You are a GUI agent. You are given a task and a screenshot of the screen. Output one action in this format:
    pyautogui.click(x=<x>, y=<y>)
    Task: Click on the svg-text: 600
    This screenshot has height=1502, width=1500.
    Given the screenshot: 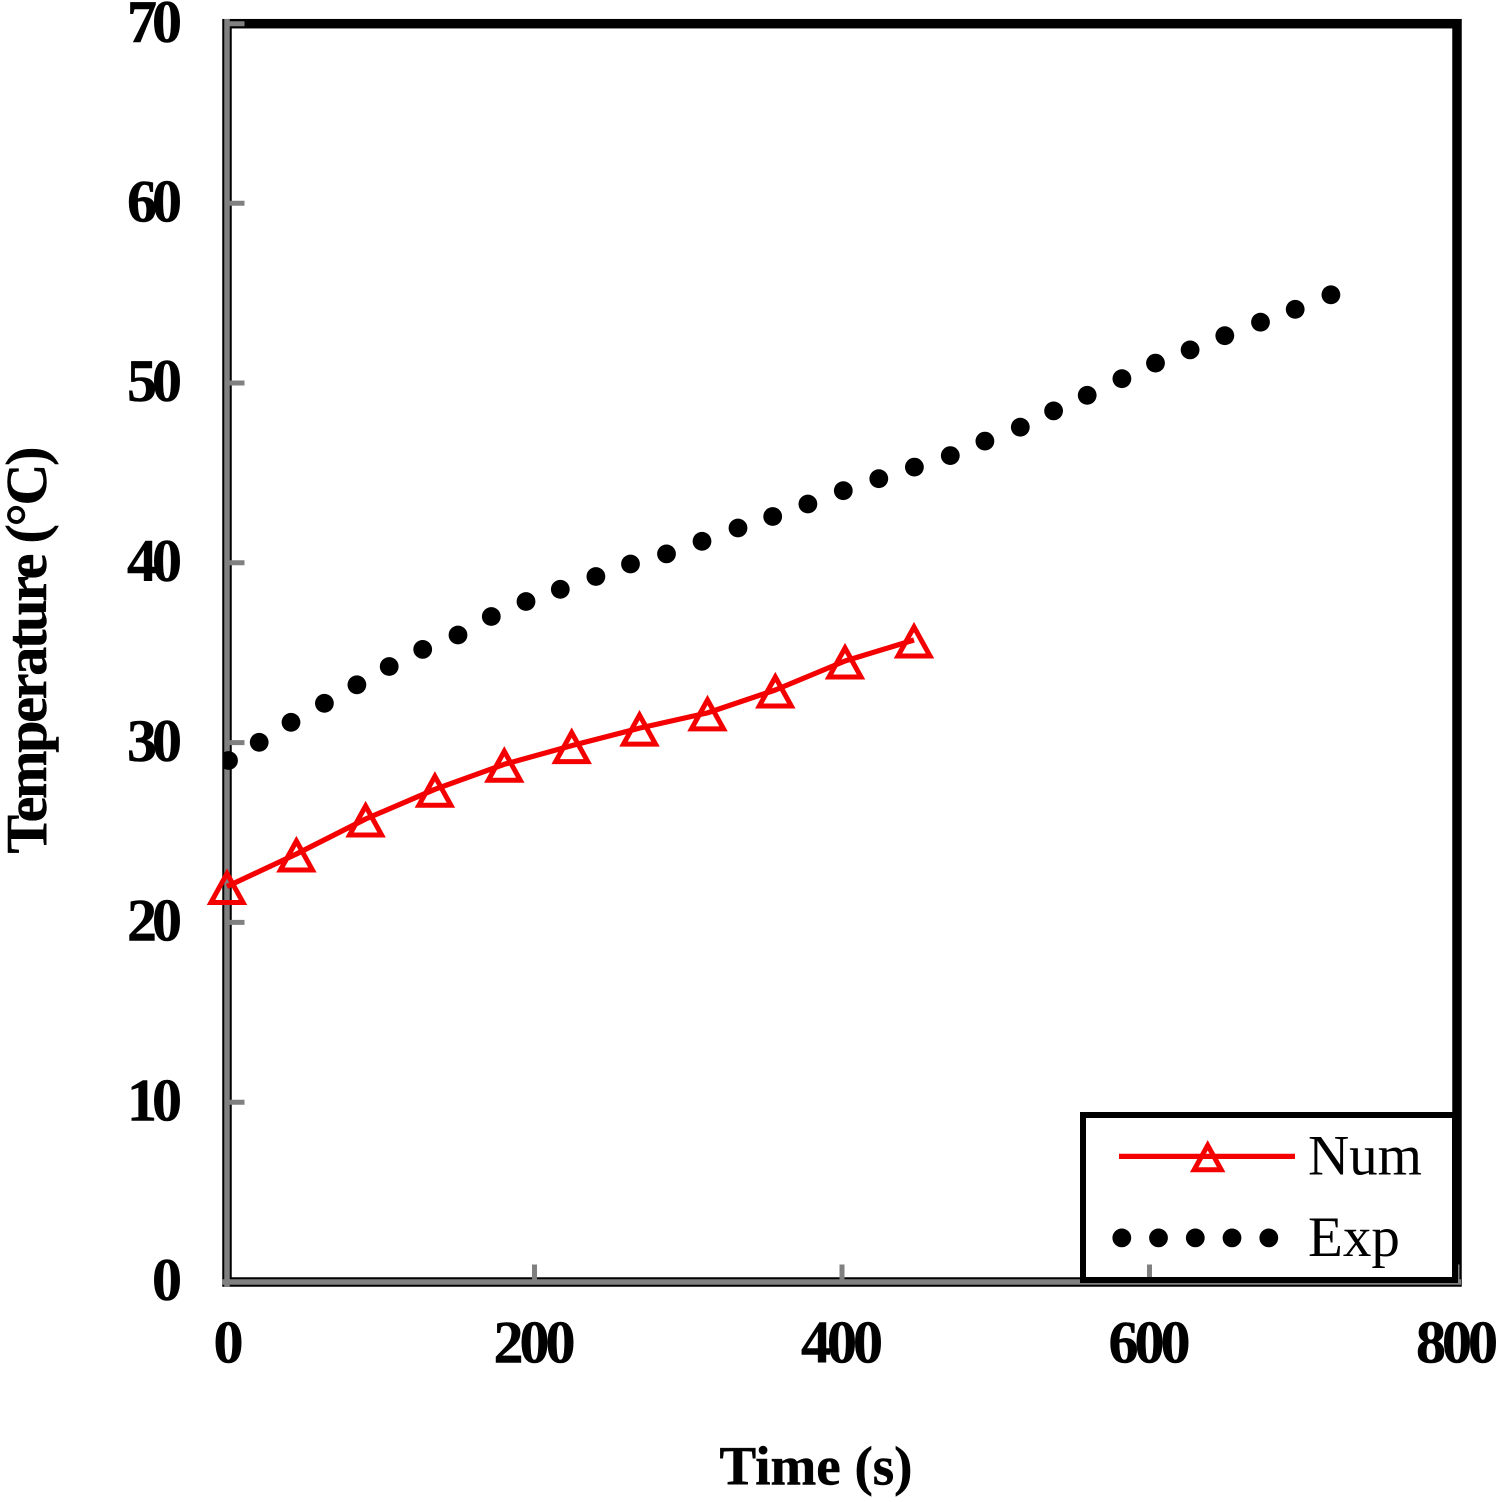 What is the action you would take?
    pyautogui.click(x=1150, y=1343)
    